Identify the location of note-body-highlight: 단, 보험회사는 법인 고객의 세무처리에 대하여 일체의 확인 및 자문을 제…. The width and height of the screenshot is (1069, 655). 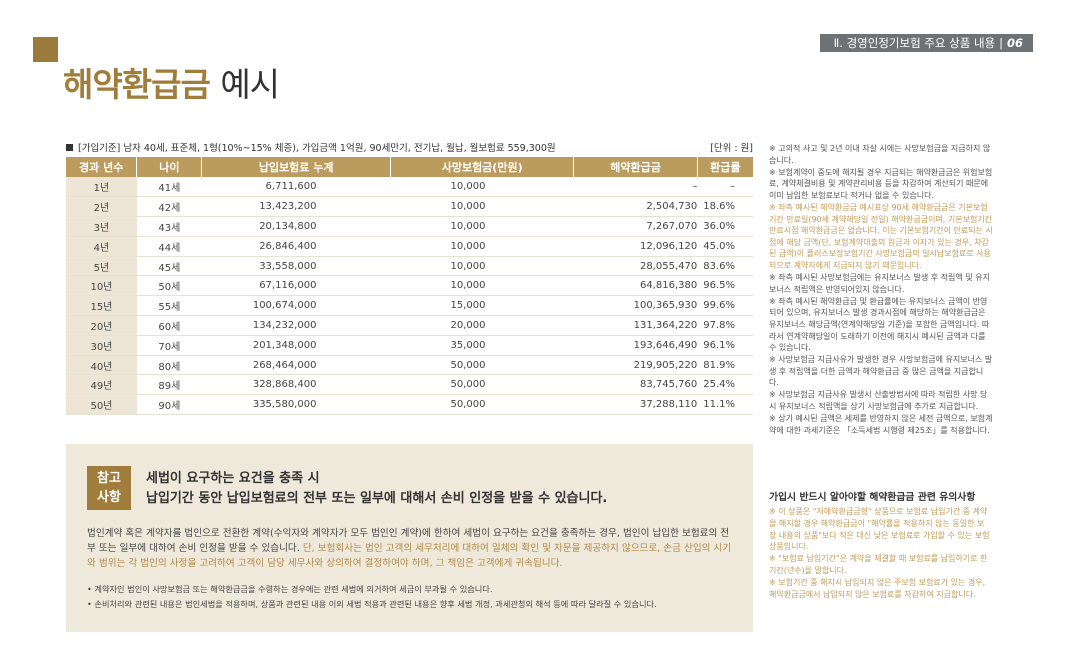
(409, 556).